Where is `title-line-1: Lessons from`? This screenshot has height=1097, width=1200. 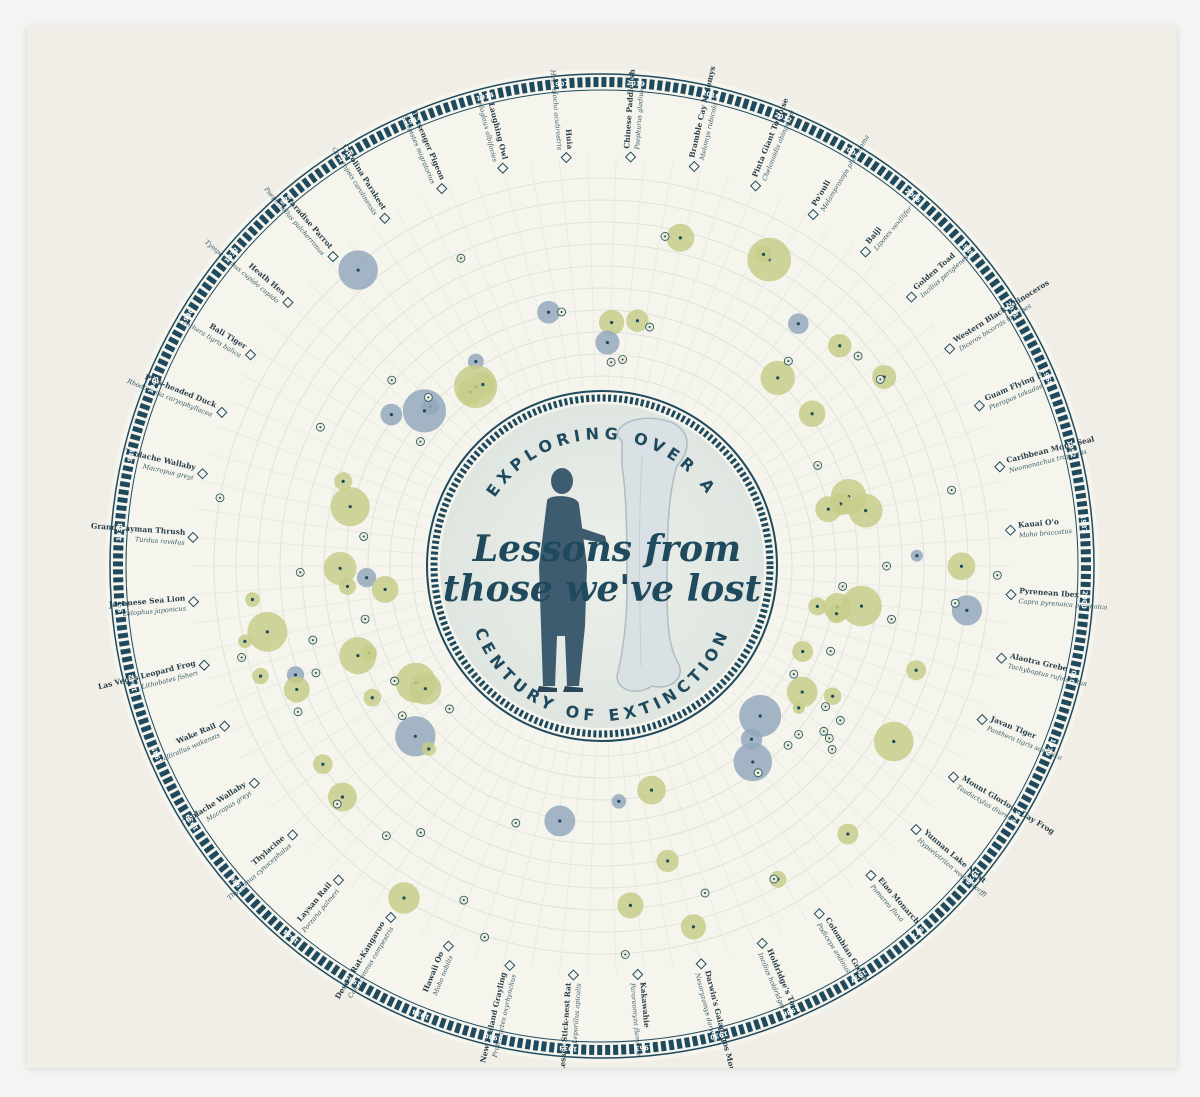
title-line-1: Lessons from is located at coordinates (606, 549).